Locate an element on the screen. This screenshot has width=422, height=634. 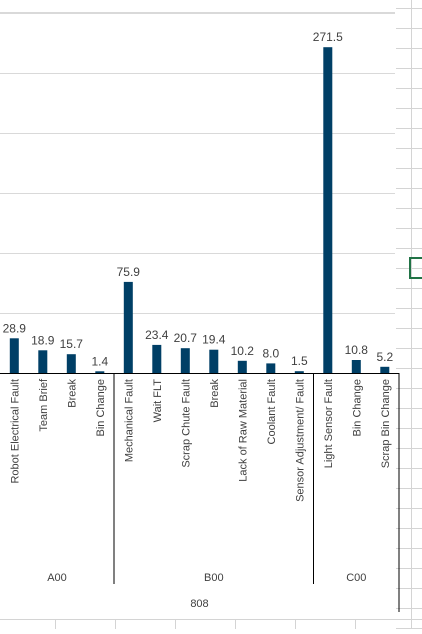
data-label: 1.5 is located at coordinates (299, 361).